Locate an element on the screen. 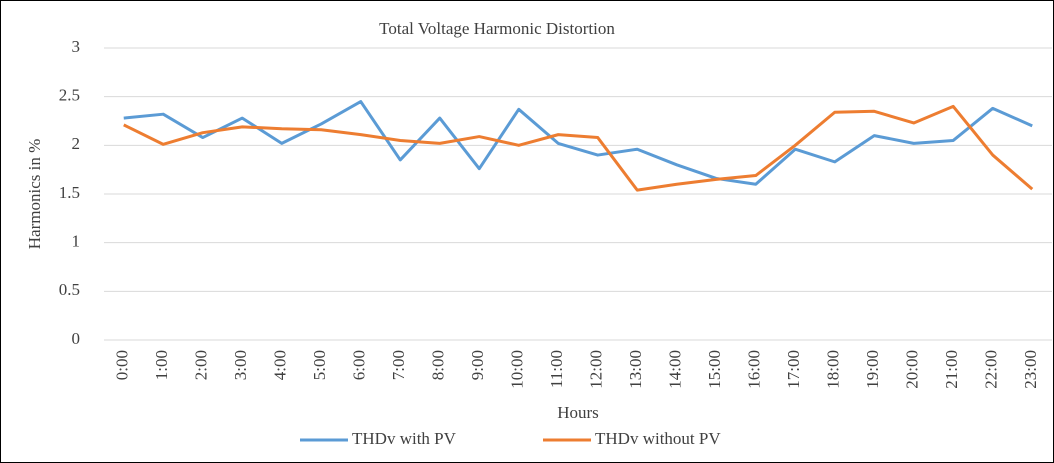 This screenshot has height=463, width=1054. chart-title: Total Voltage Harmonic Distortion is located at coordinates (497, 28).